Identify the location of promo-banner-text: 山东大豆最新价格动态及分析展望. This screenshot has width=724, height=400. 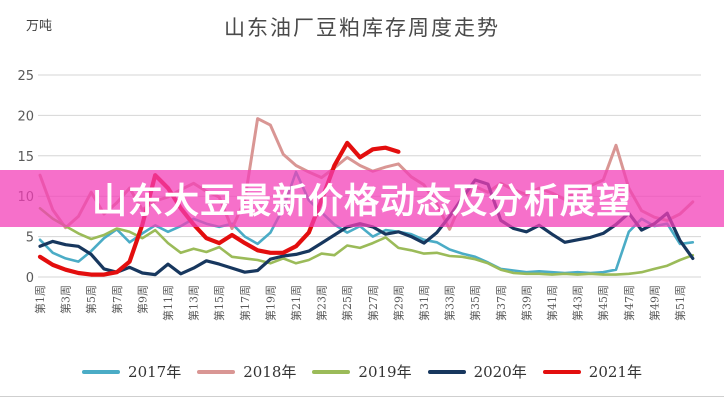
(361, 202).